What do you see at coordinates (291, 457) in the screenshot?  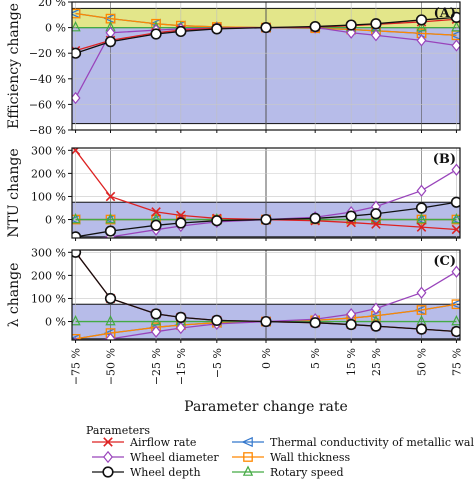 I see `legend-entry-thickness: Wall thickness` at bounding box center [291, 457].